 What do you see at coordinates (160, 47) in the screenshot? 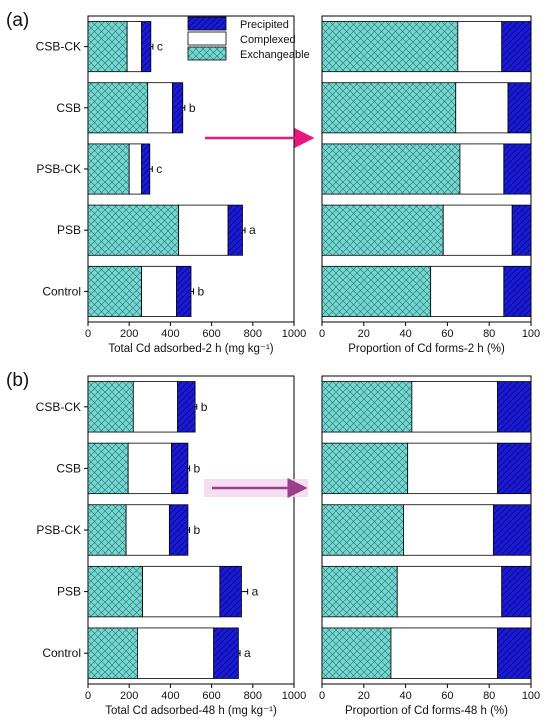
I see `significance-letter-csb-ck: c` at bounding box center [160, 47].